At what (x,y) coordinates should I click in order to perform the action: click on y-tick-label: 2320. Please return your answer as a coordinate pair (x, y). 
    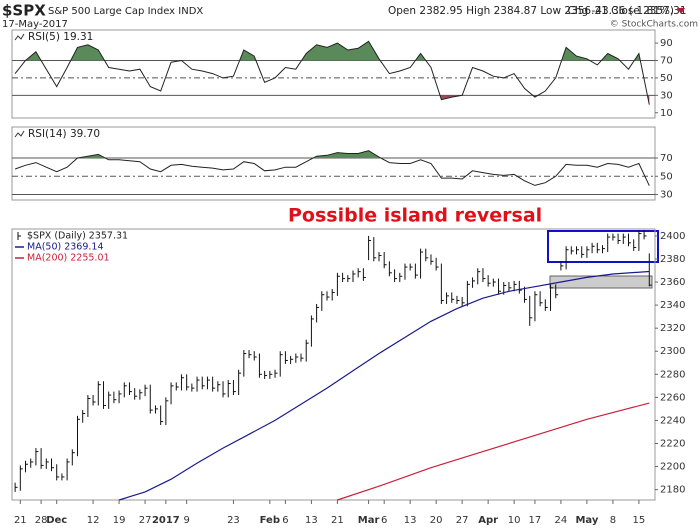
    Looking at the image, I should click on (672, 328).